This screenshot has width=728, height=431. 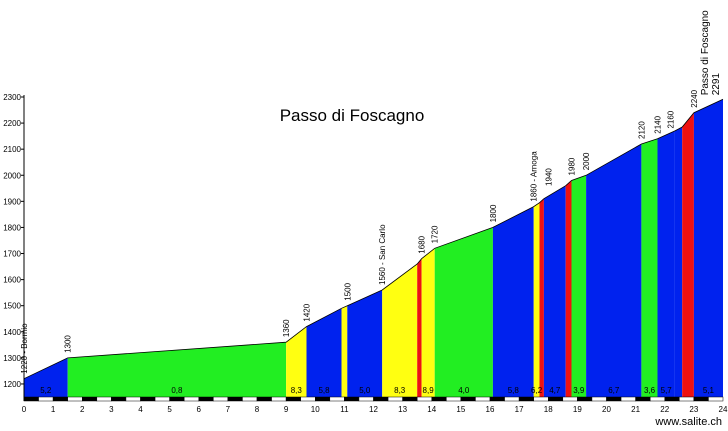 I want to click on x-tick-label: 3, so click(x=111, y=409).